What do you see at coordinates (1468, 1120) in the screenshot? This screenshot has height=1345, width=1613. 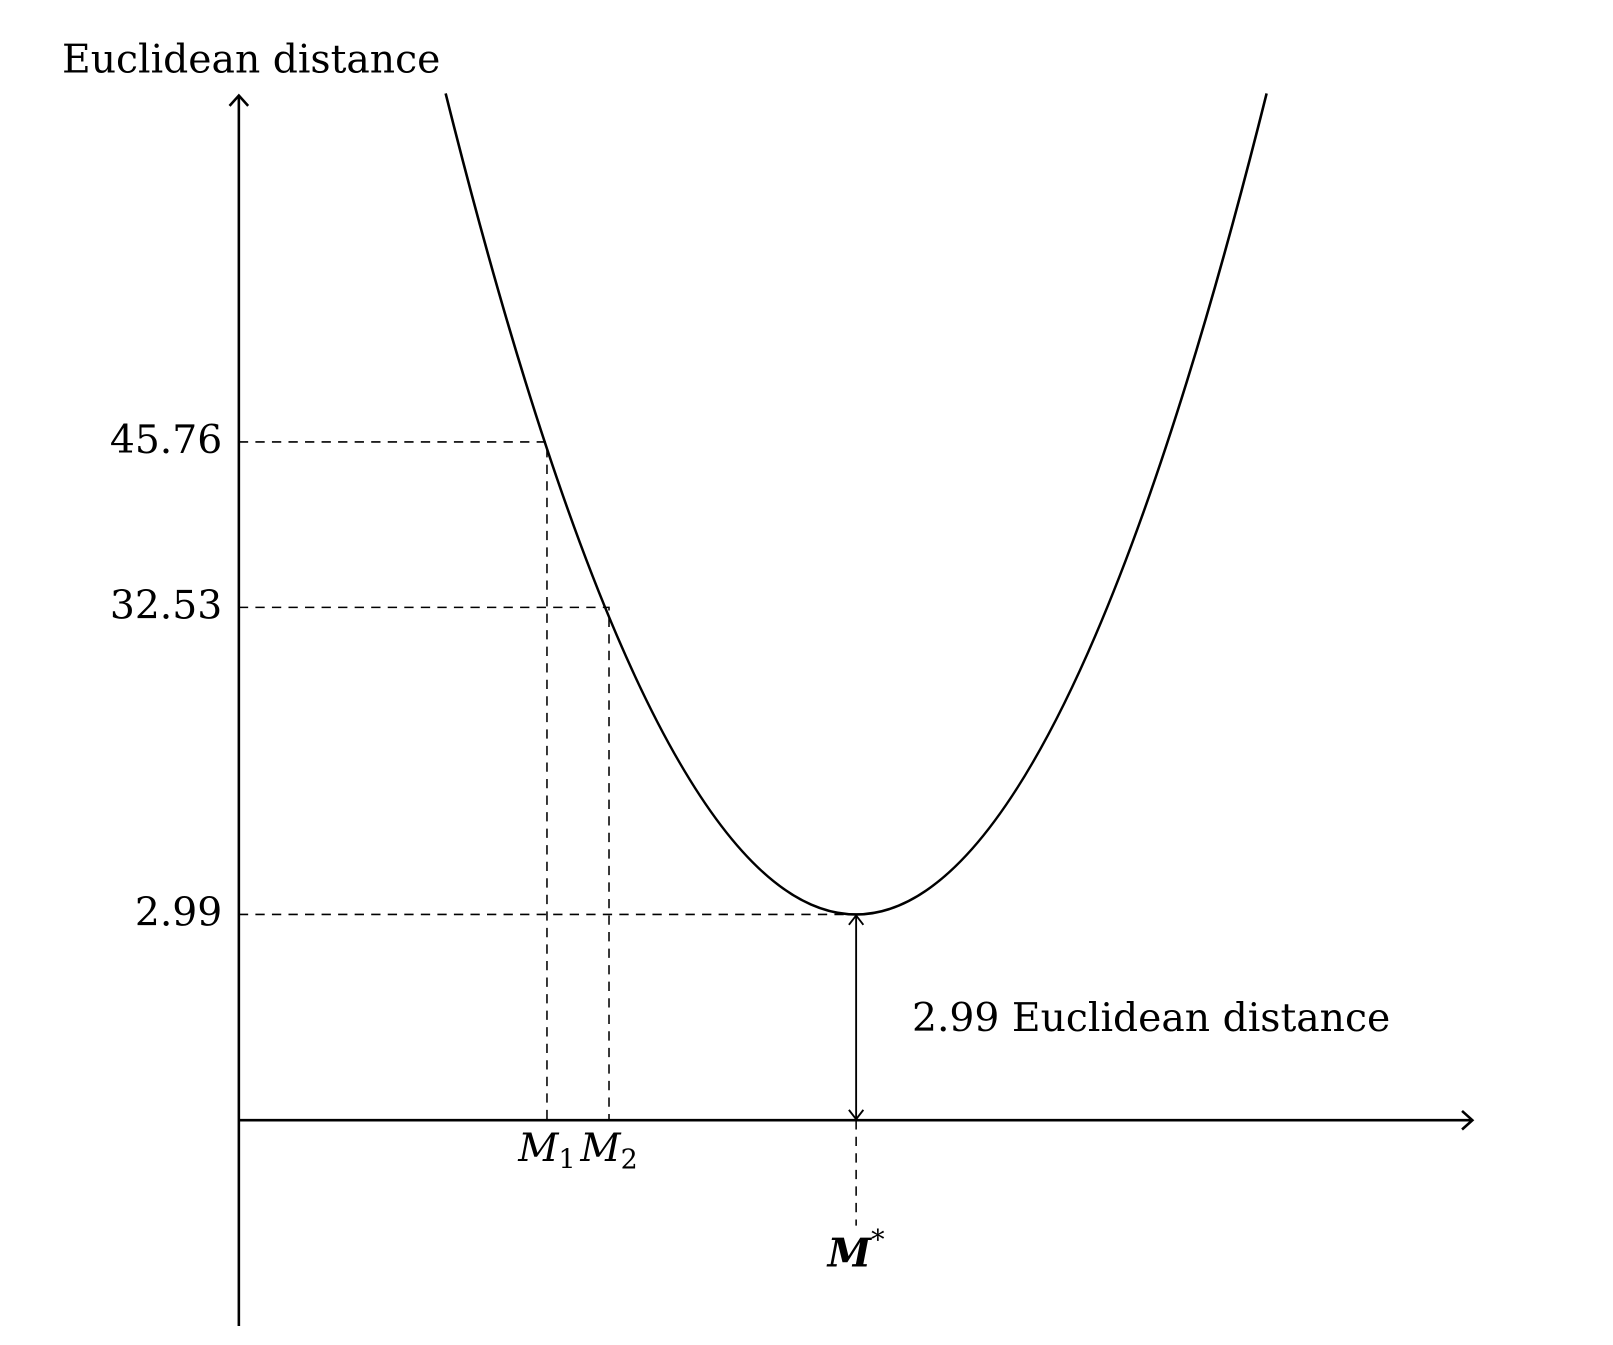 I see `x-axis-arrow` at bounding box center [1468, 1120].